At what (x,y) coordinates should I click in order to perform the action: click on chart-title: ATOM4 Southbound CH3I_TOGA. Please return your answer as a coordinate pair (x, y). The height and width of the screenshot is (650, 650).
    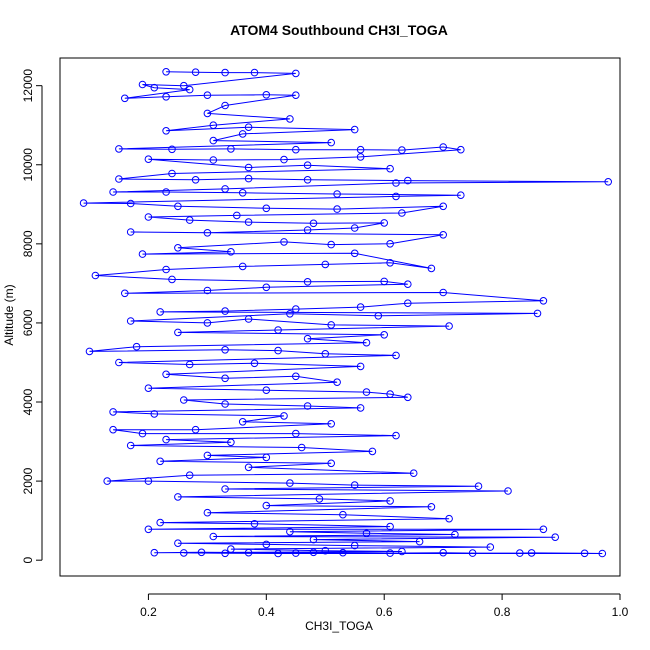
    Looking at the image, I should click on (339, 30).